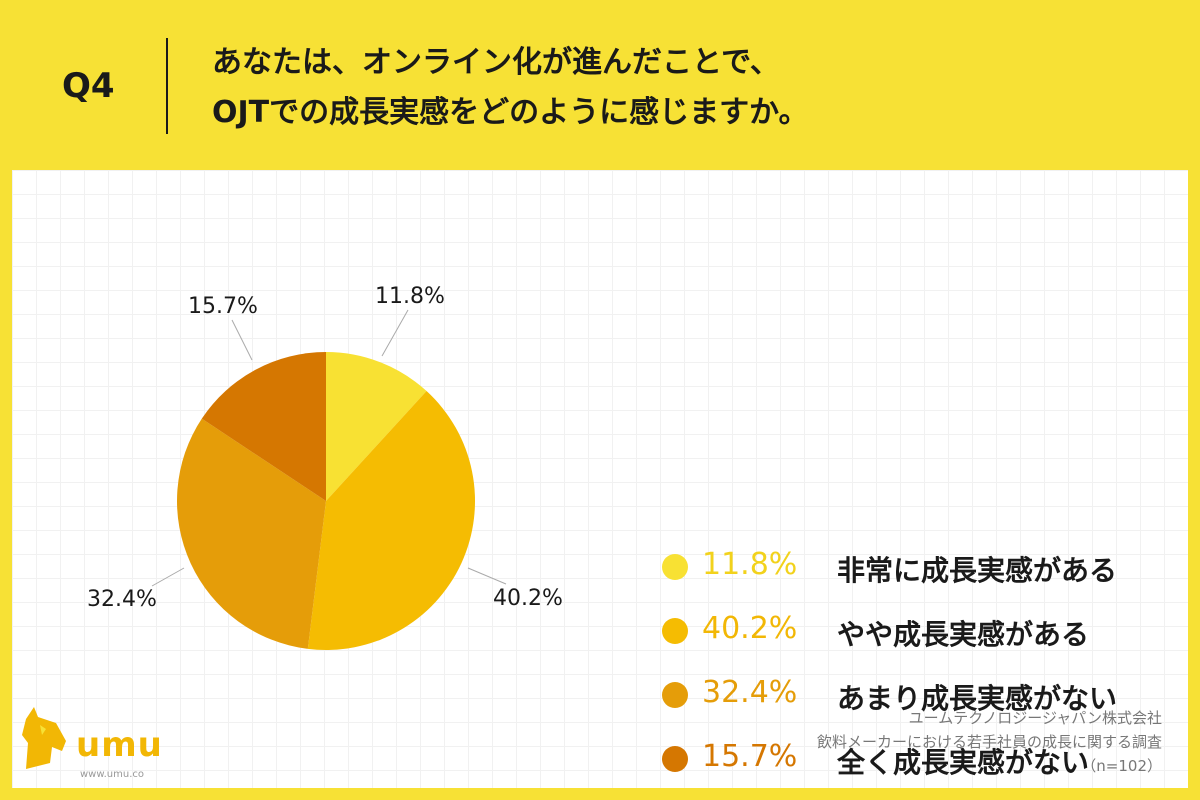  Describe the element at coordinates (44, 738) in the screenshot. I see `horse-head-icon` at that location.